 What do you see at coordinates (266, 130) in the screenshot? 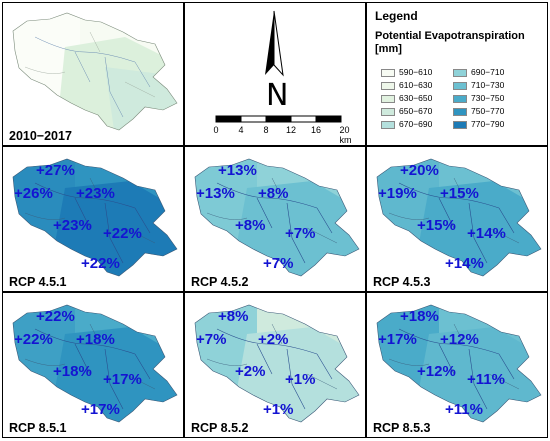
I see `scale-tick-8: 8` at bounding box center [266, 130].